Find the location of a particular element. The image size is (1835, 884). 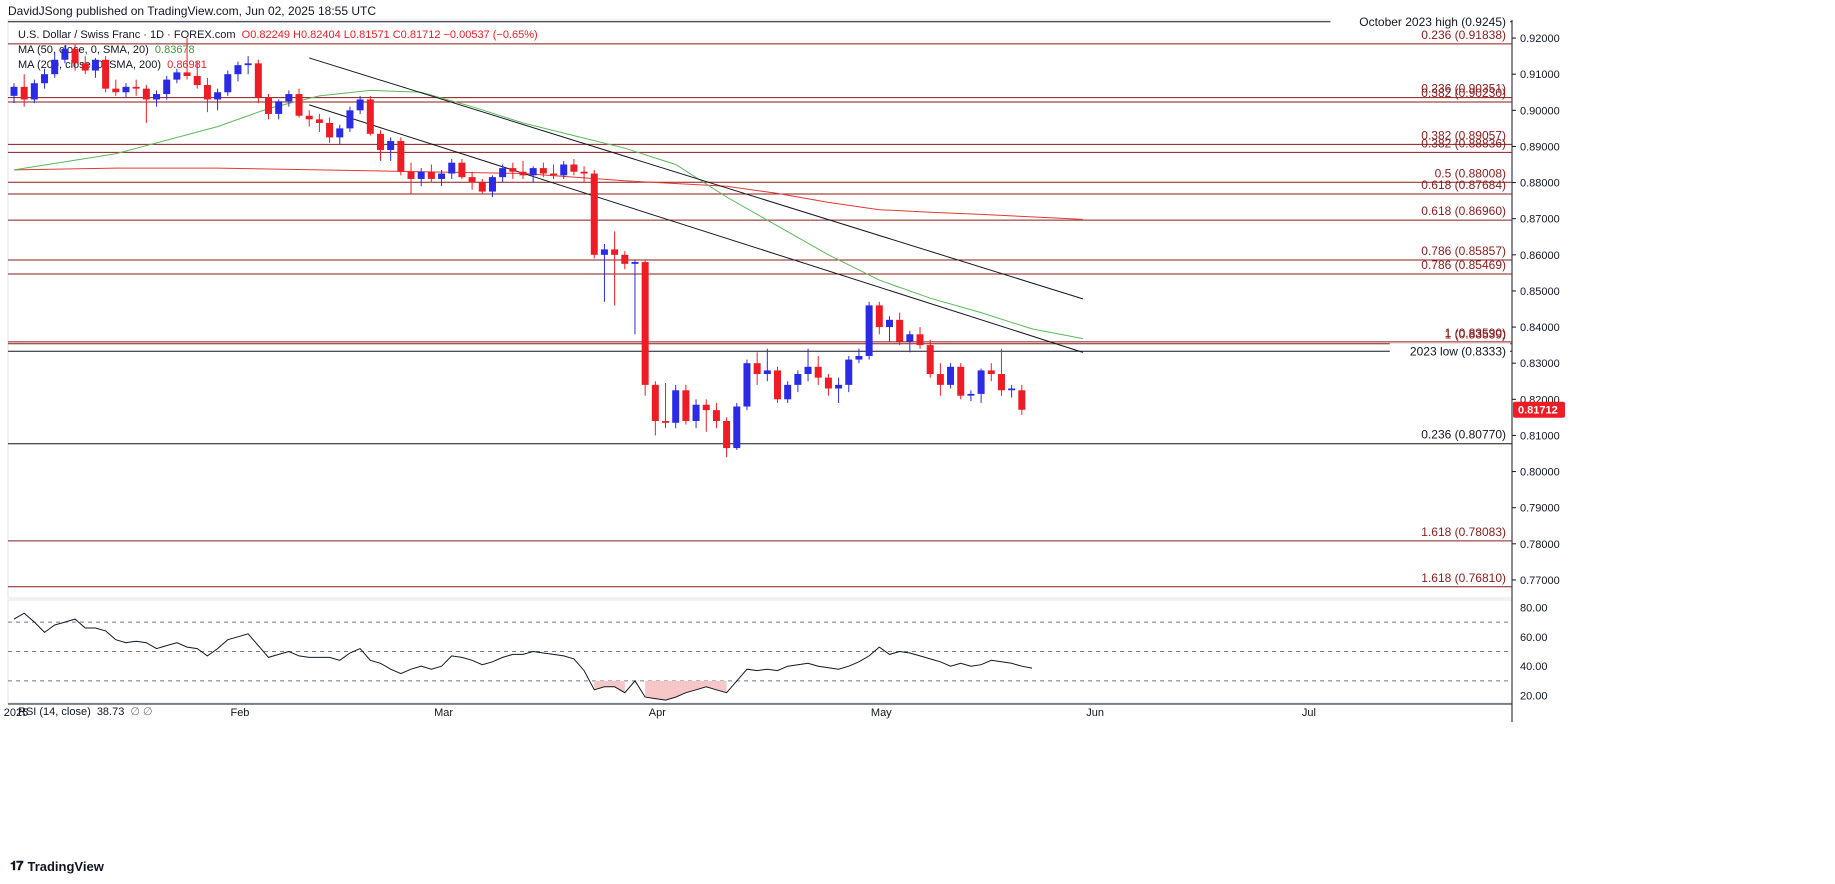

price-tick-label: 0.83000 is located at coordinates (1540, 364).